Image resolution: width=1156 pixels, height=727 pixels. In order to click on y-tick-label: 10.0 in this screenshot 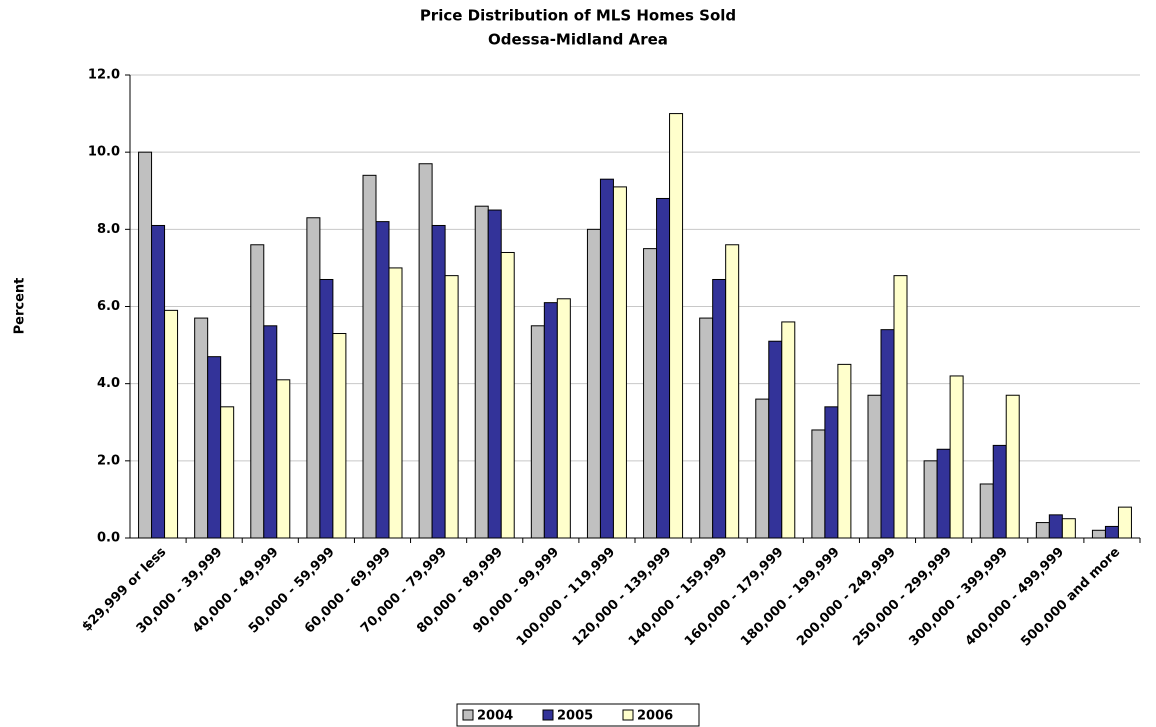, I will do `click(104, 152)`.